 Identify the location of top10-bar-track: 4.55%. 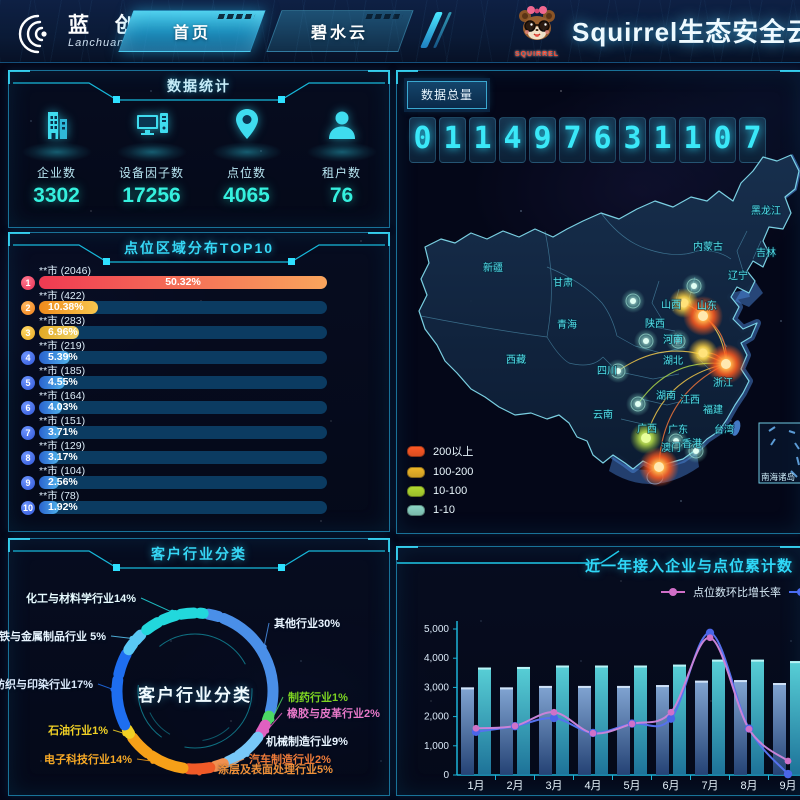
(183, 382).